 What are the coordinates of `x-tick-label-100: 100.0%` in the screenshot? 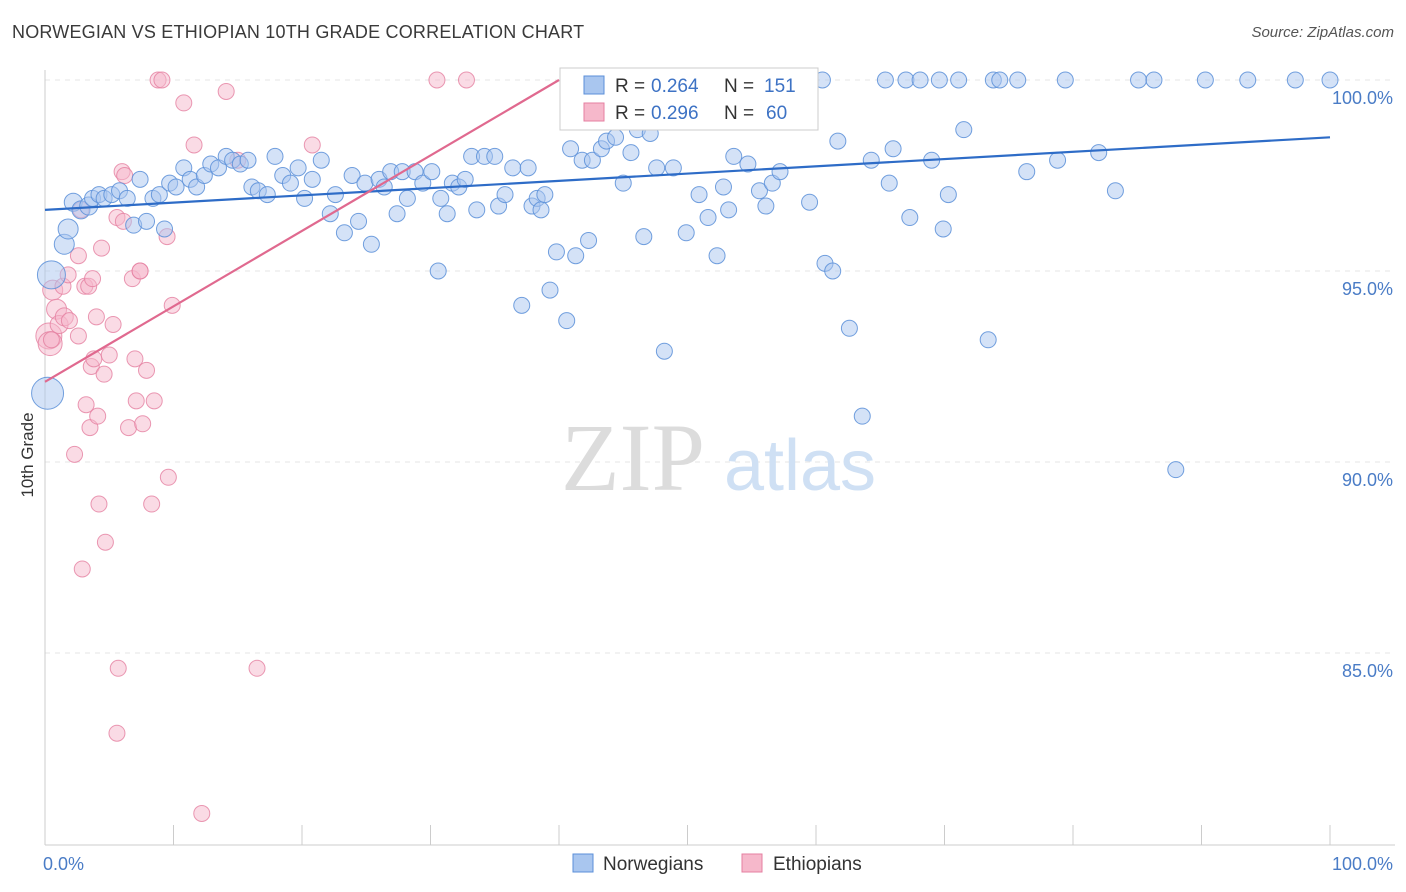 It's located at (1362, 864).